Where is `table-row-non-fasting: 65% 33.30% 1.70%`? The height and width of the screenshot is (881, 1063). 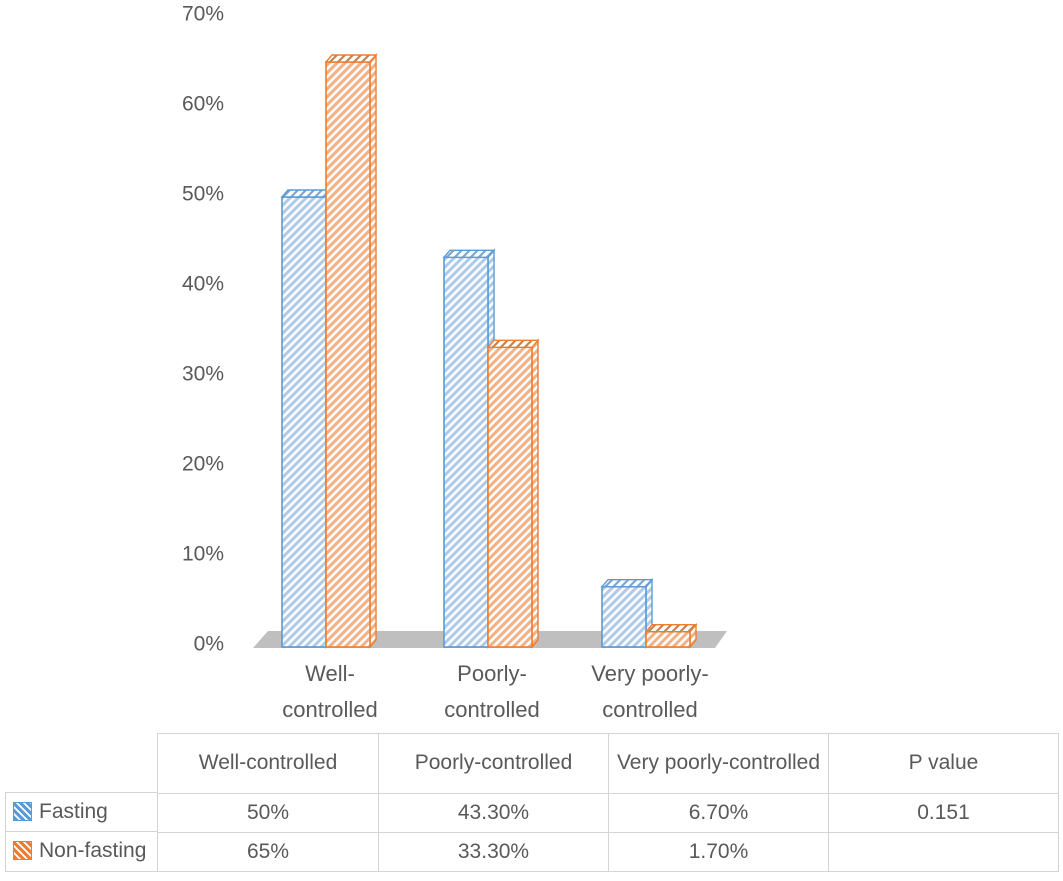
table-row-non-fasting: 65% 33.30% 1.70% is located at coordinates (608, 852).